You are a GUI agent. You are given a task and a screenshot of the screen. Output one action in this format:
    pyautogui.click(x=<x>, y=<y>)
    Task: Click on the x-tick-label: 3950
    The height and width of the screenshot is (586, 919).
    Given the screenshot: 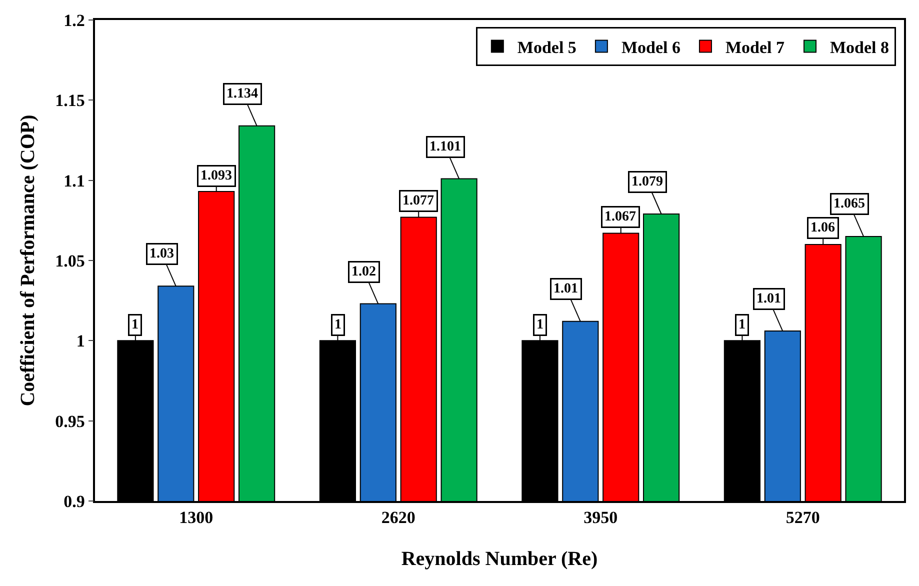 What is the action you would take?
    pyautogui.click(x=601, y=518)
    